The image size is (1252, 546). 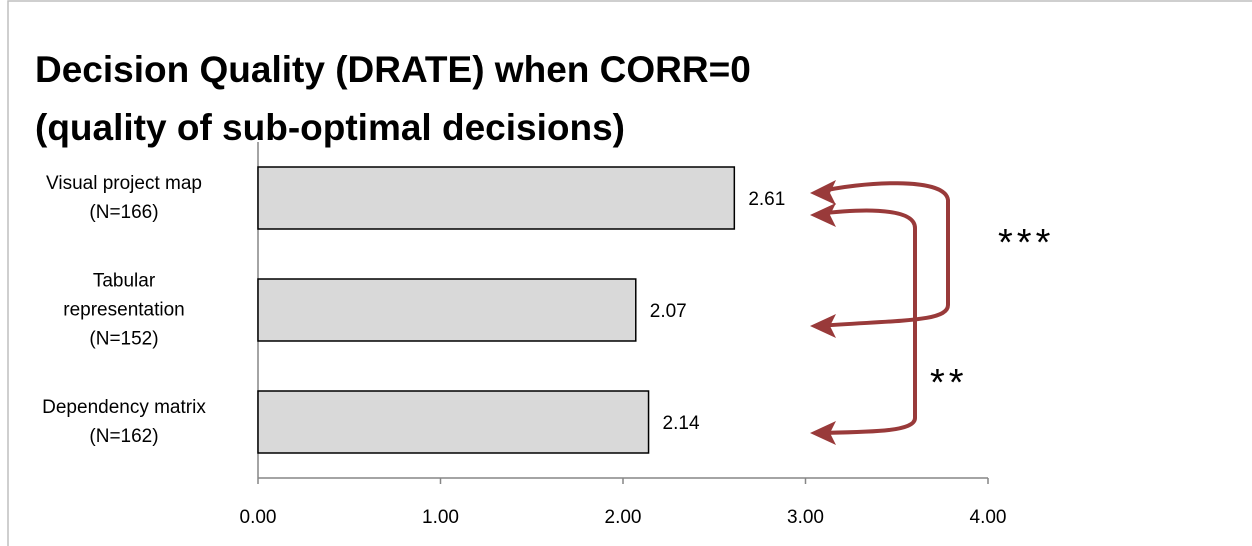 What do you see at coordinates (124, 422) in the screenshot?
I see `y-tick-label: Dependency matrix (N=162)` at bounding box center [124, 422].